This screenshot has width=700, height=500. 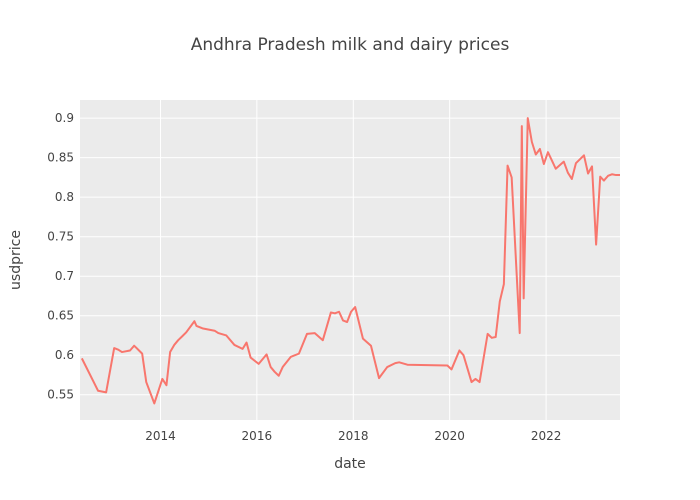 I want to click on x-axis-title: date, so click(x=350, y=464).